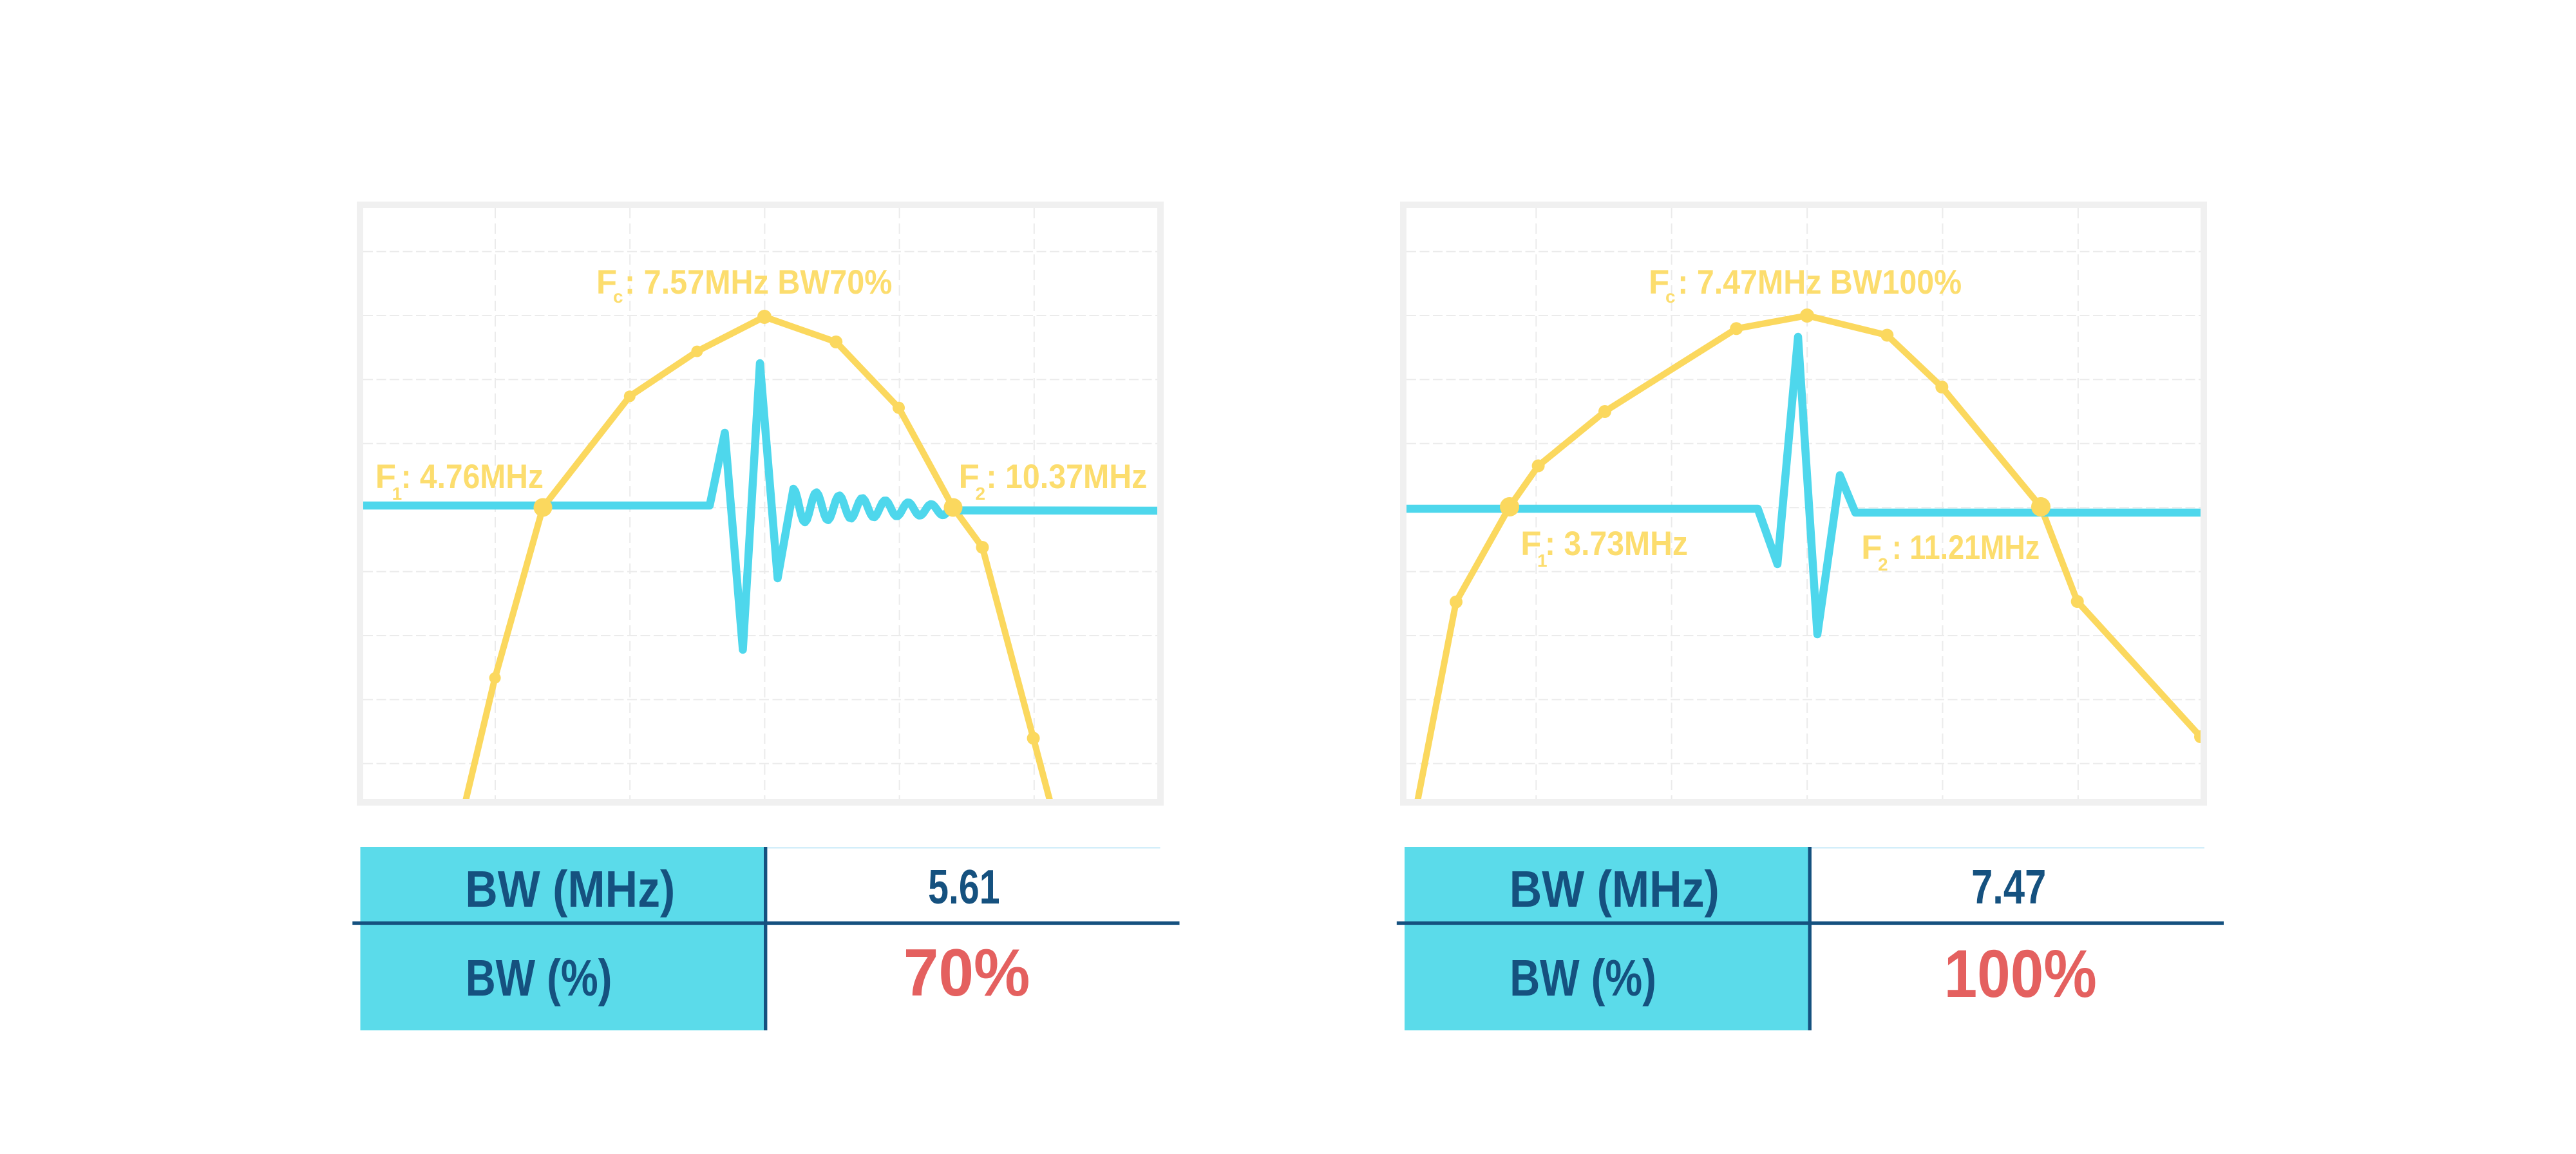  I want to click on svg-text: 100%, so click(2020, 974).